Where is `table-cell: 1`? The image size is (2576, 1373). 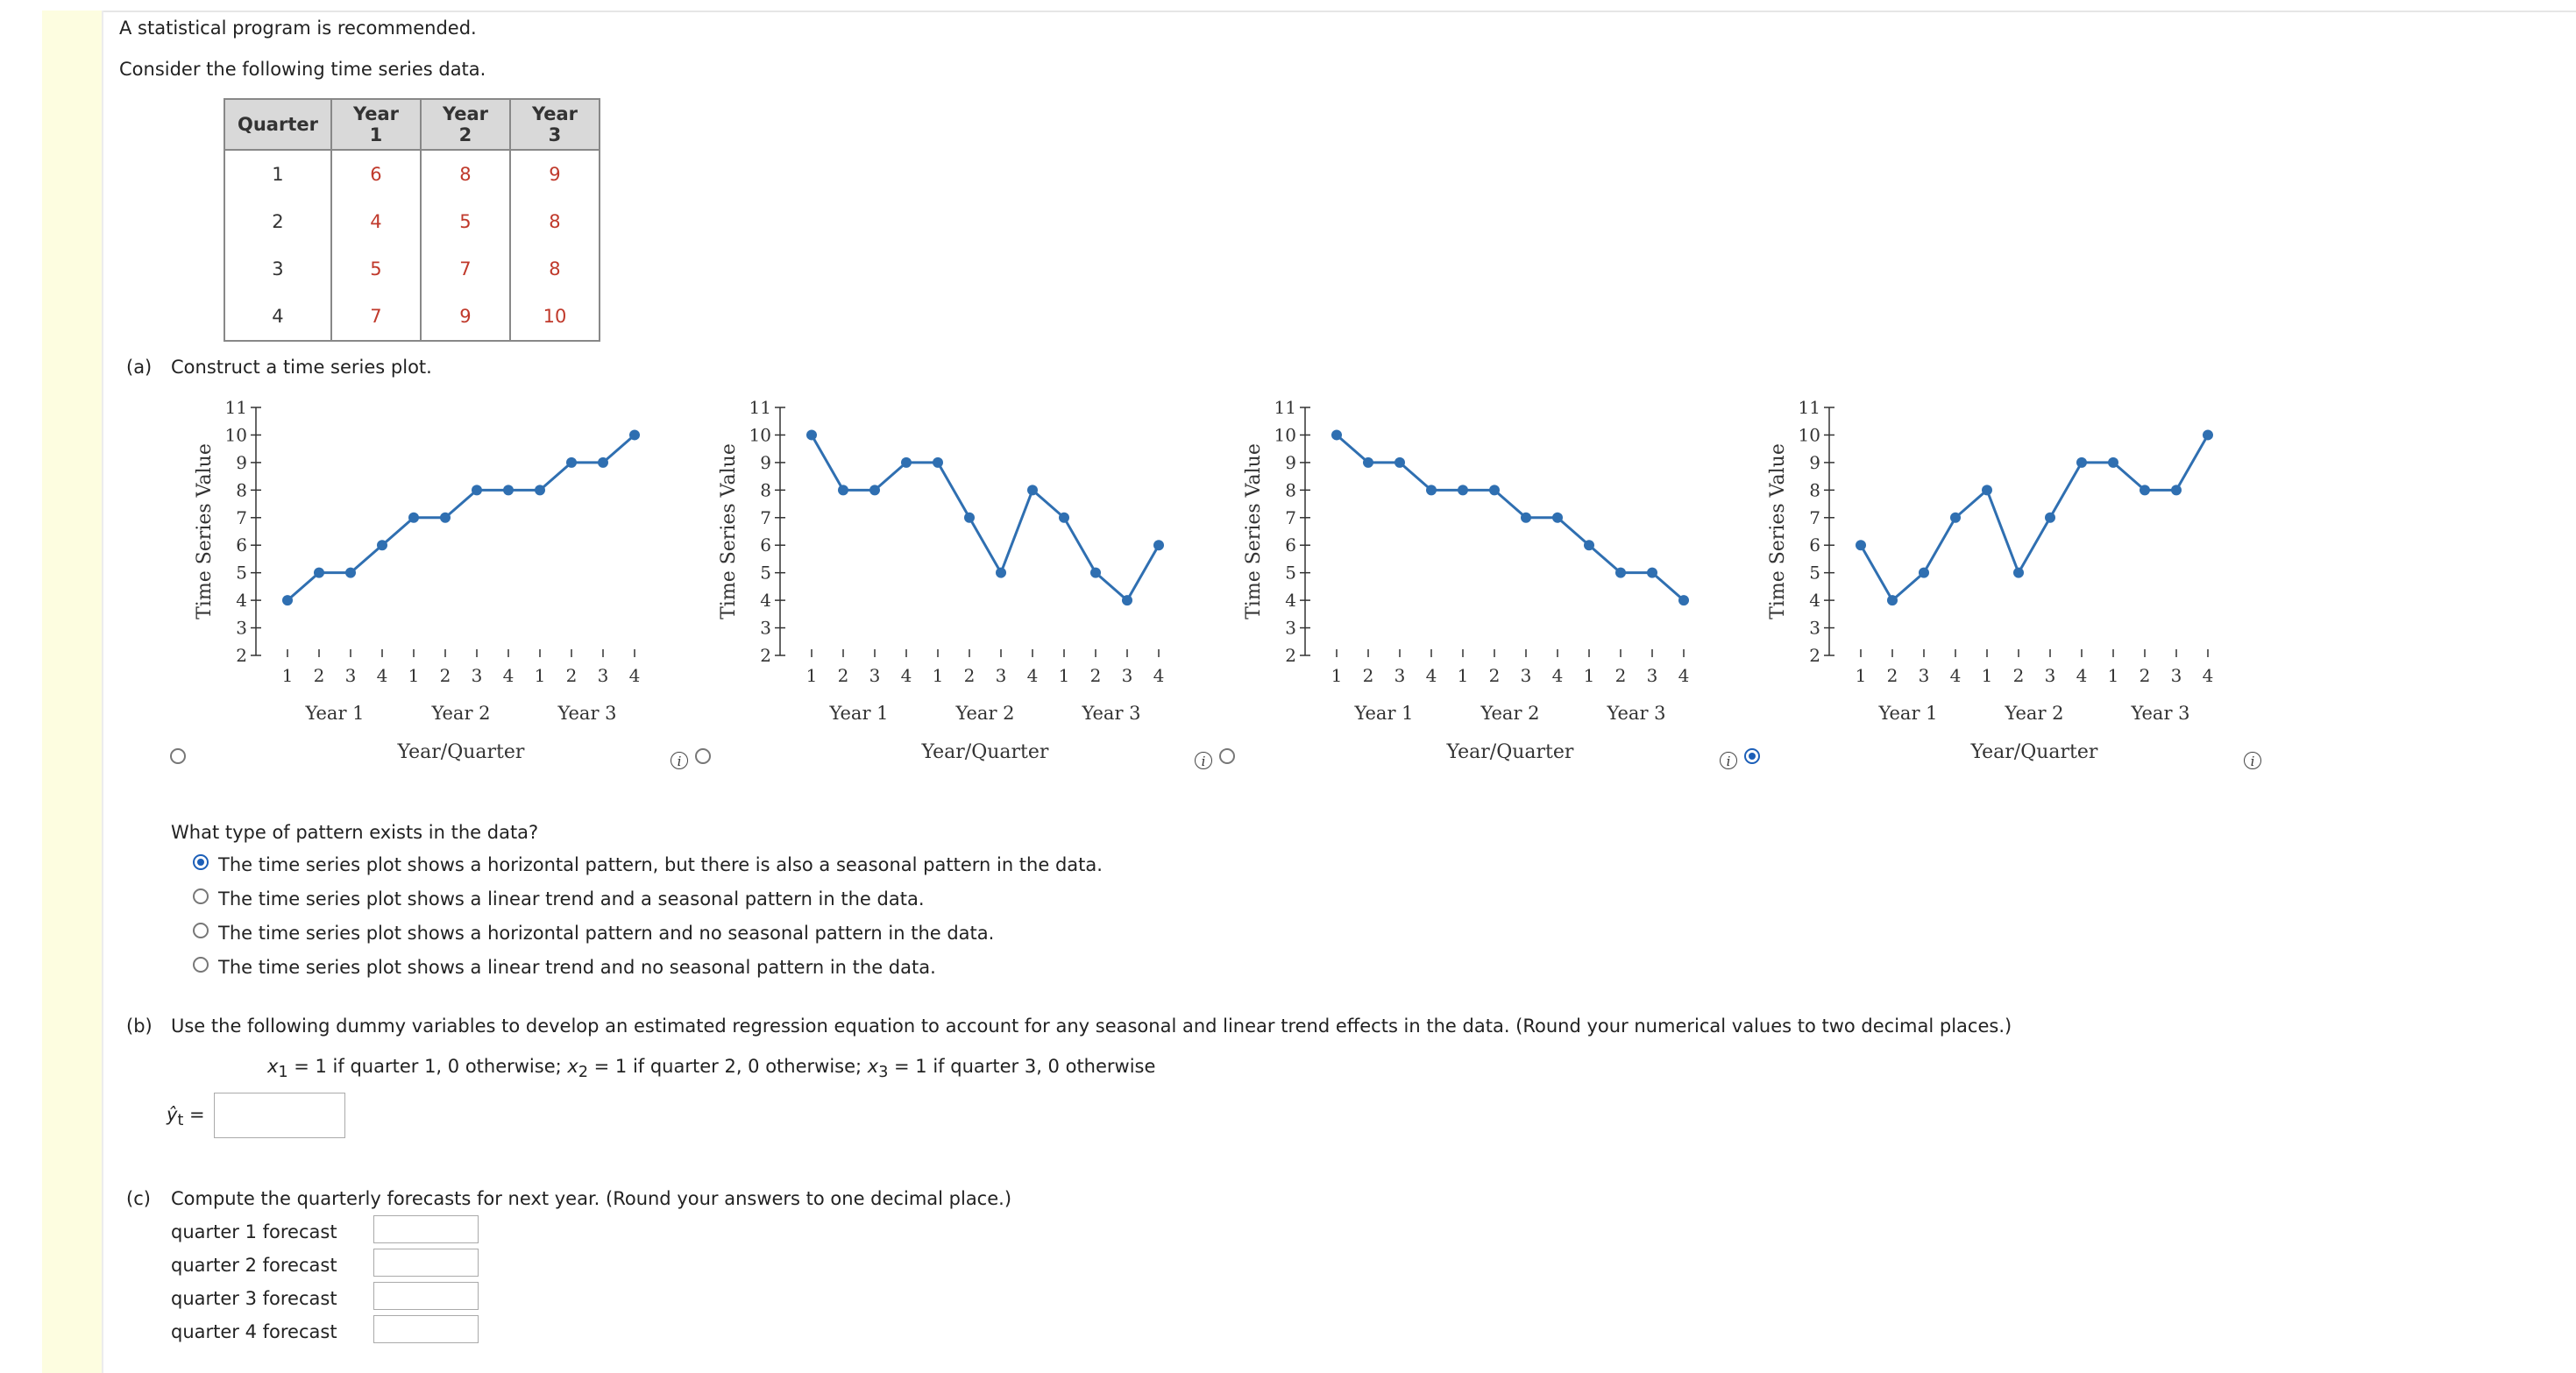 table-cell: 1 is located at coordinates (278, 174).